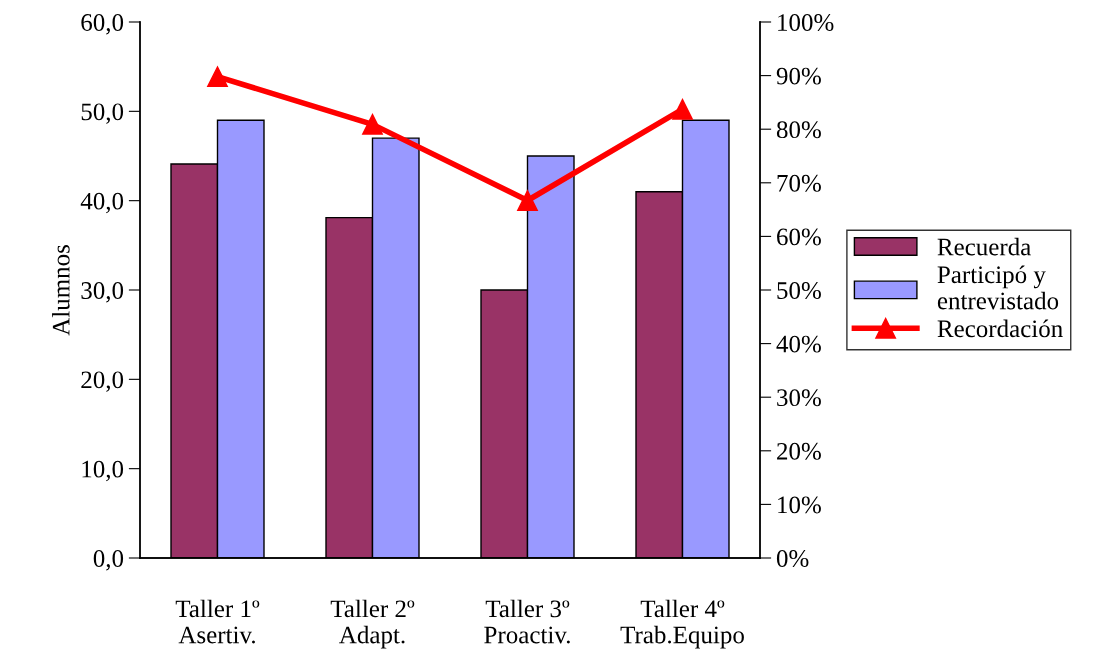  I want to click on y2-tick-label: 60%, so click(799, 237).